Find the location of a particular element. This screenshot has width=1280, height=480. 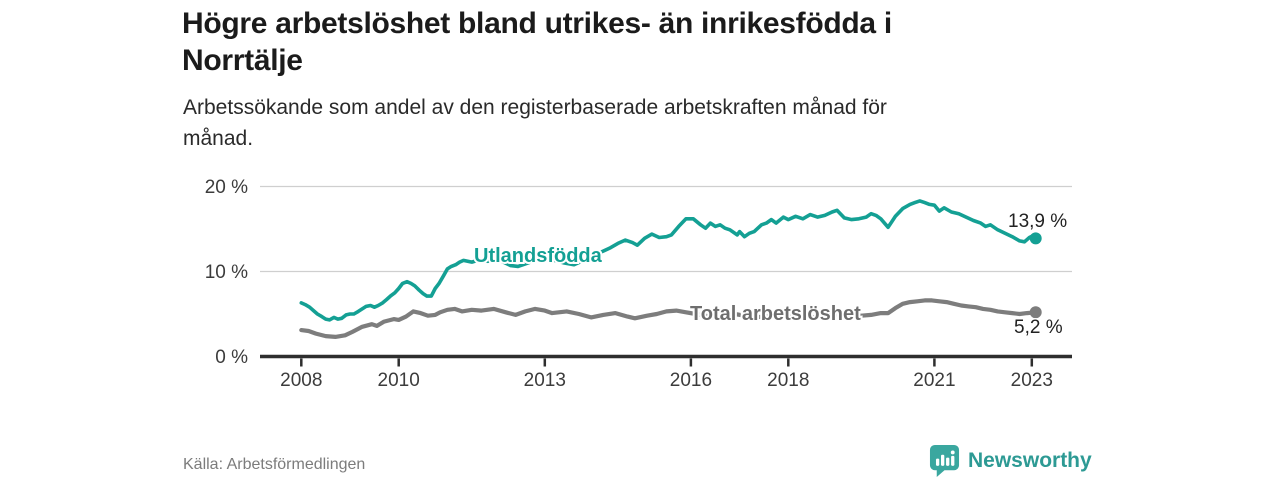

x-axis is located at coordinates (666, 360).